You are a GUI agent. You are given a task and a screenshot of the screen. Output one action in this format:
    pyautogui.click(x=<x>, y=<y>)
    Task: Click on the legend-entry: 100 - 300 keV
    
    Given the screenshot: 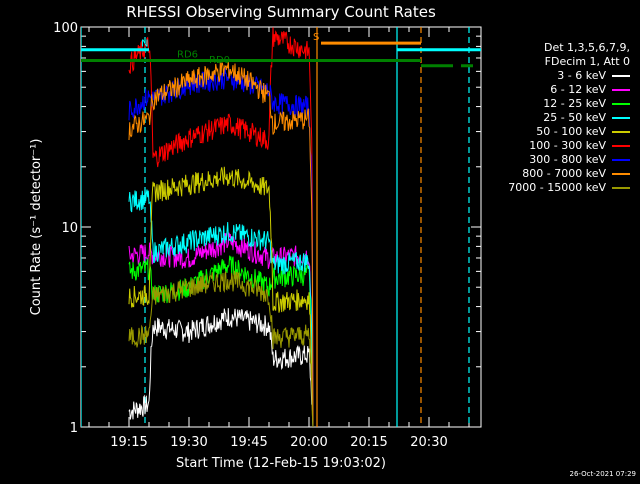 What is the action you would take?
    pyautogui.click(x=579, y=145)
    